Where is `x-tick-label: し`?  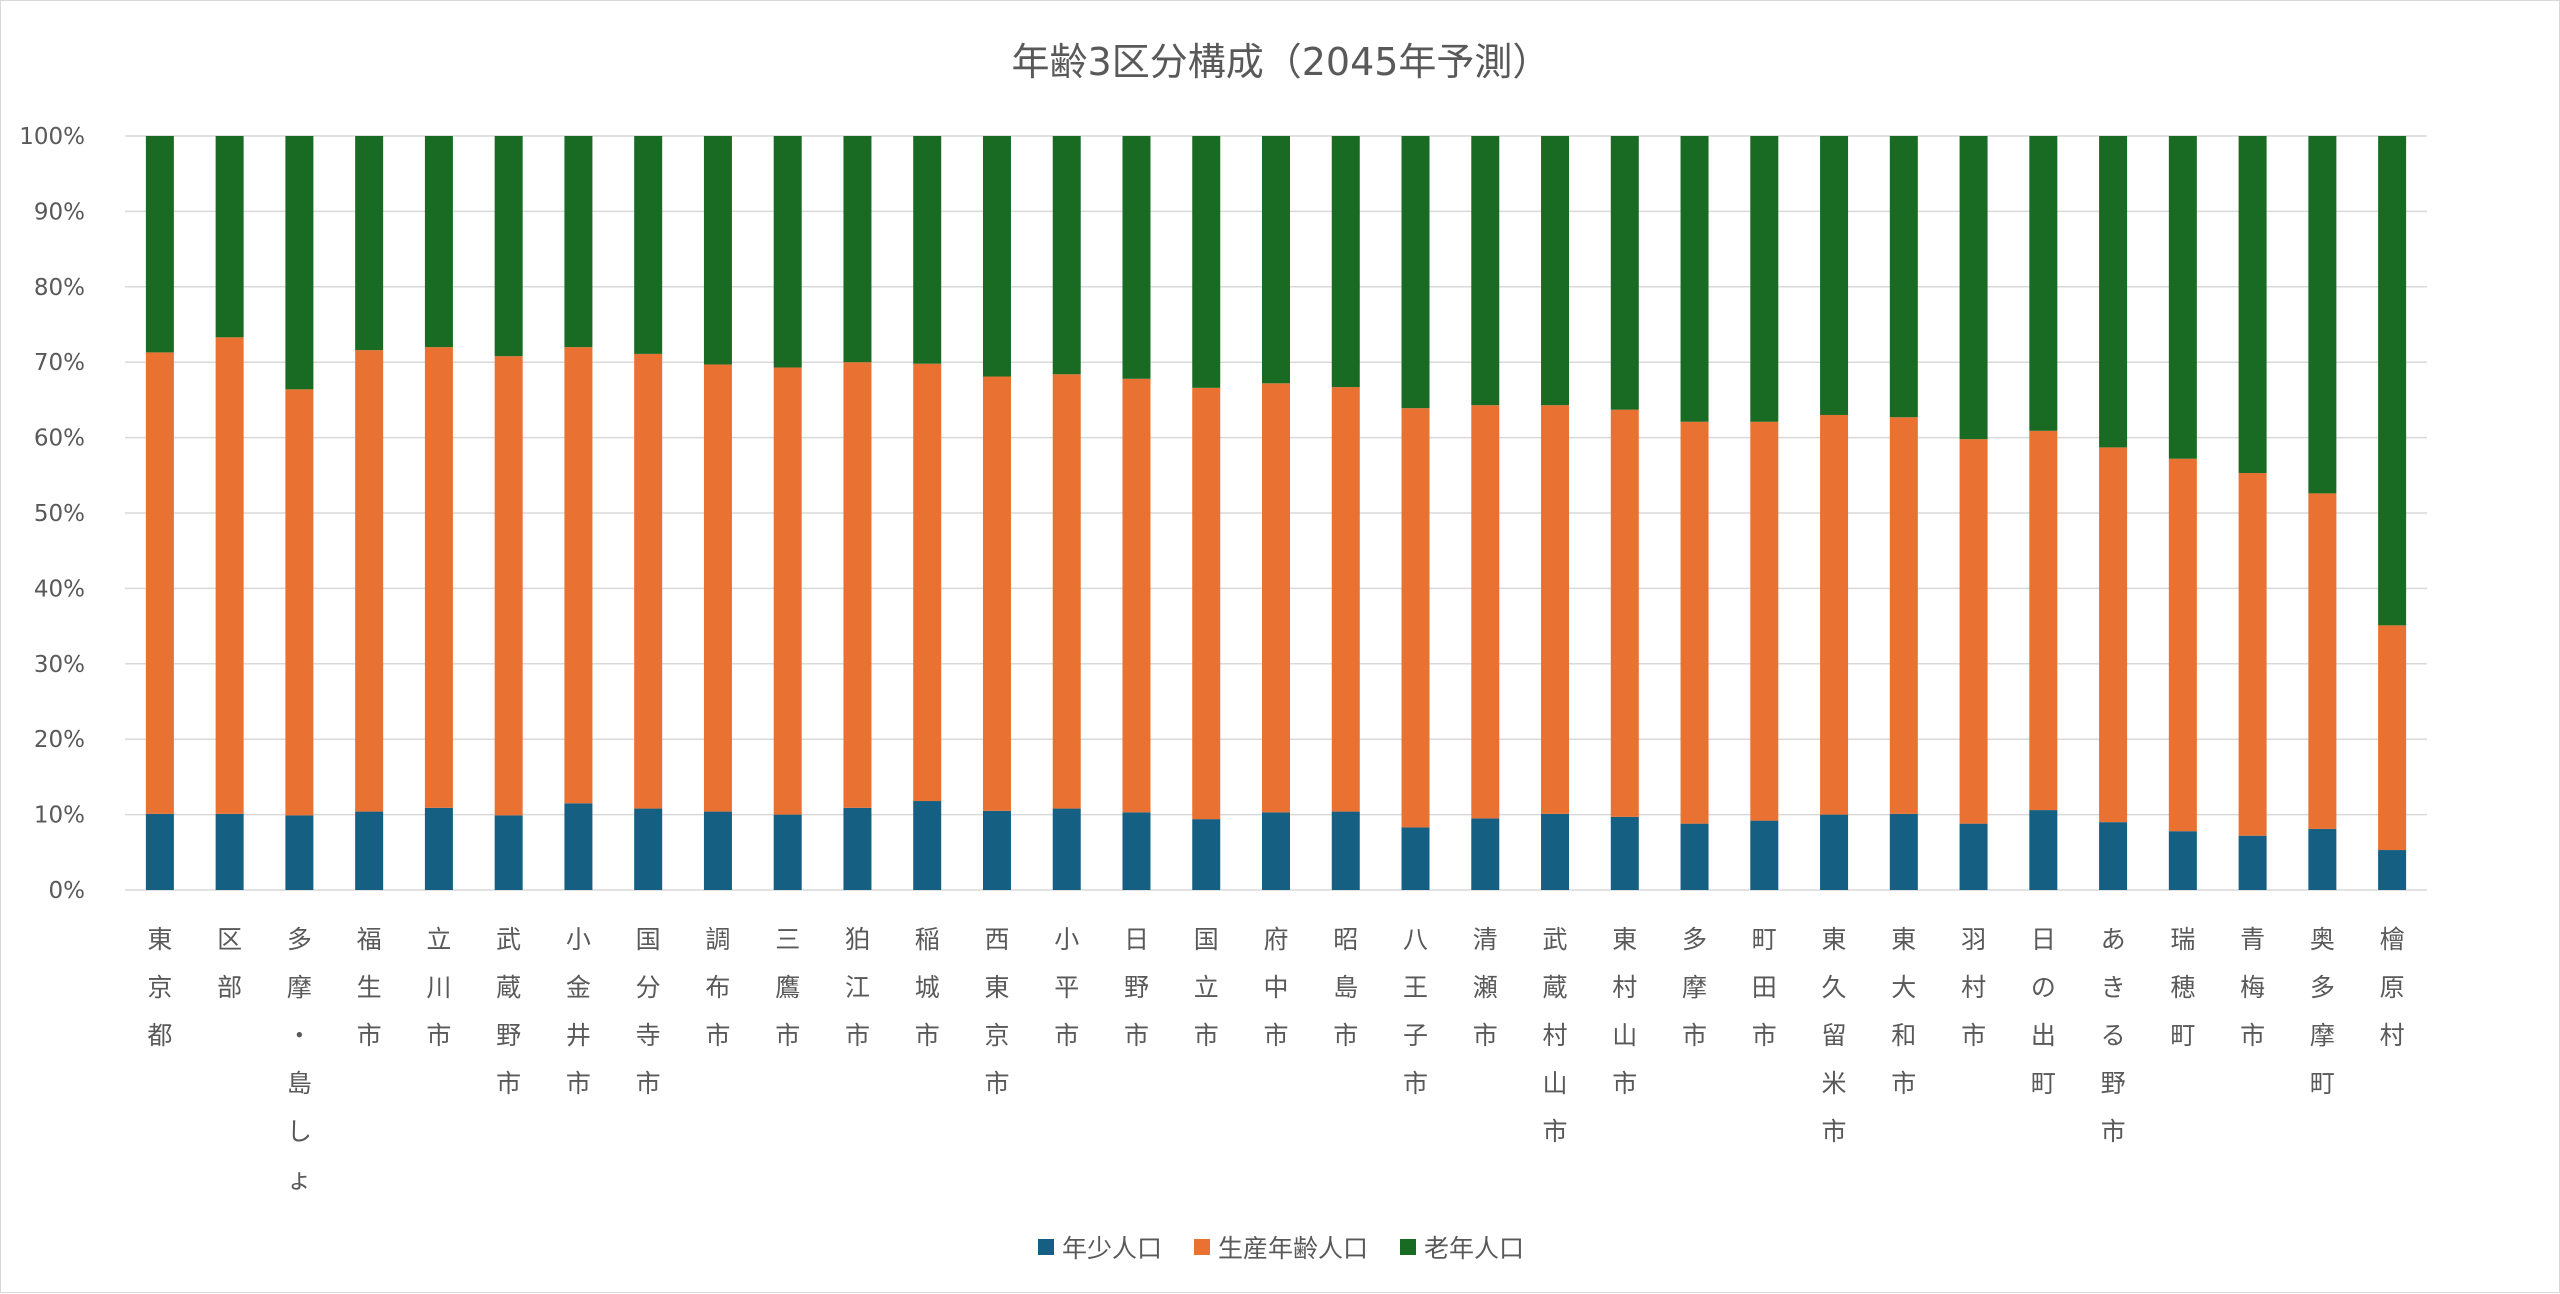
x-tick-label: し is located at coordinates (299, 1131).